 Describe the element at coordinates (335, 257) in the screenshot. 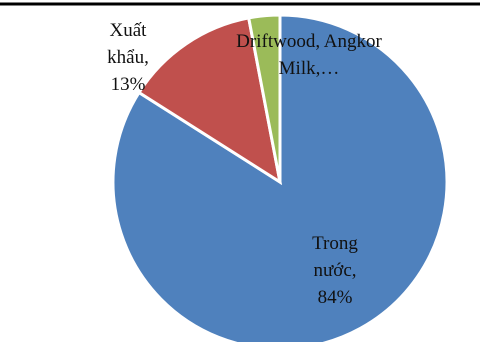

I see `category-label: Trong nước,` at that location.